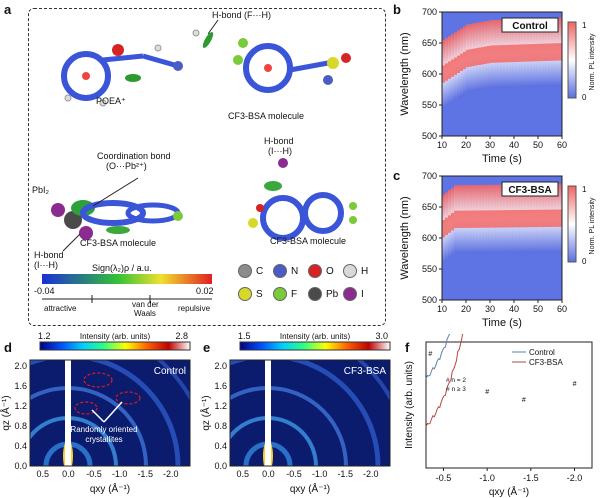 The image size is (600, 498). What do you see at coordinates (466, 145) in the screenshot?
I see `x-tick-label: 20` at bounding box center [466, 145].